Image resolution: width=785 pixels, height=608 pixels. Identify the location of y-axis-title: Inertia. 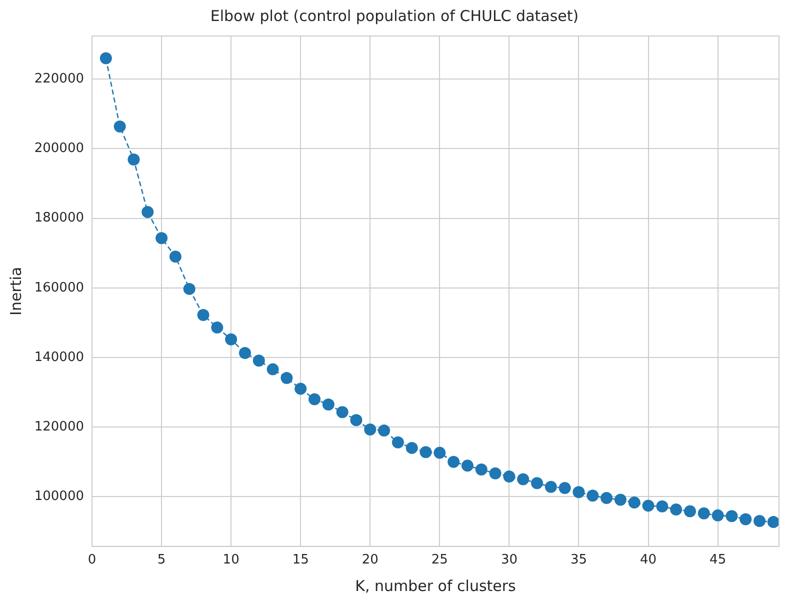
(15, 291).